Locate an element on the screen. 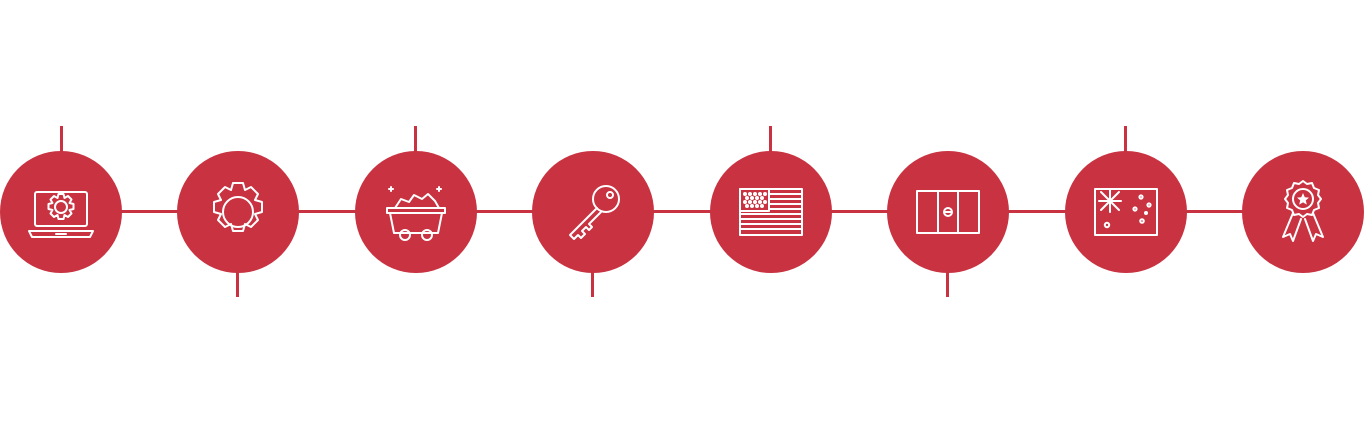 The height and width of the screenshot is (426, 1364). key-icon is located at coordinates (594, 212).